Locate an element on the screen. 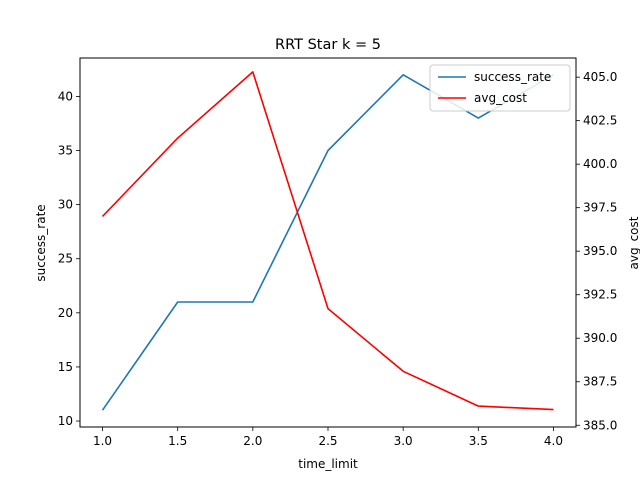 This screenshot has width=640, height=480. y-axis-right-title: avg_cost is located at coordinates (633, 242).